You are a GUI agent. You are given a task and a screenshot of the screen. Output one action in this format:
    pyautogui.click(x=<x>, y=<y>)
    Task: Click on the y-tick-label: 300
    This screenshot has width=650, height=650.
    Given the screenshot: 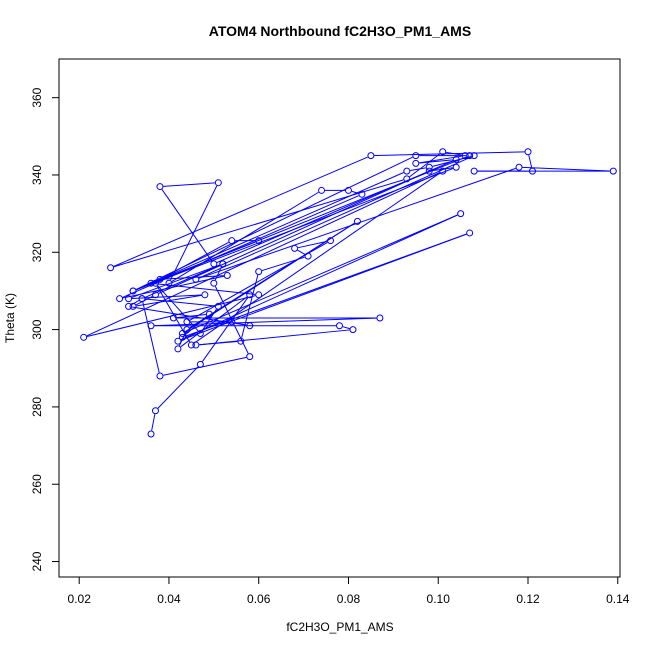 What is the action you would take?
    pyautogui.click(x=37, y=329)
    